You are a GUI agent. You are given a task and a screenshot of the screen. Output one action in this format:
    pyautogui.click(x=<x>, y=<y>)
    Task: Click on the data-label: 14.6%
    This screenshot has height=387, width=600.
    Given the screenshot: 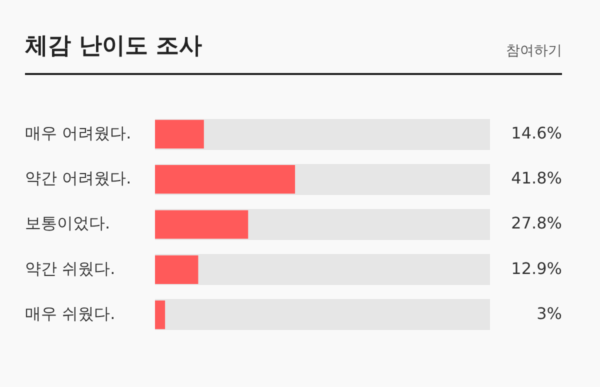 What is the action you would take?
    pyautogui.click(x=536, y=132)
    